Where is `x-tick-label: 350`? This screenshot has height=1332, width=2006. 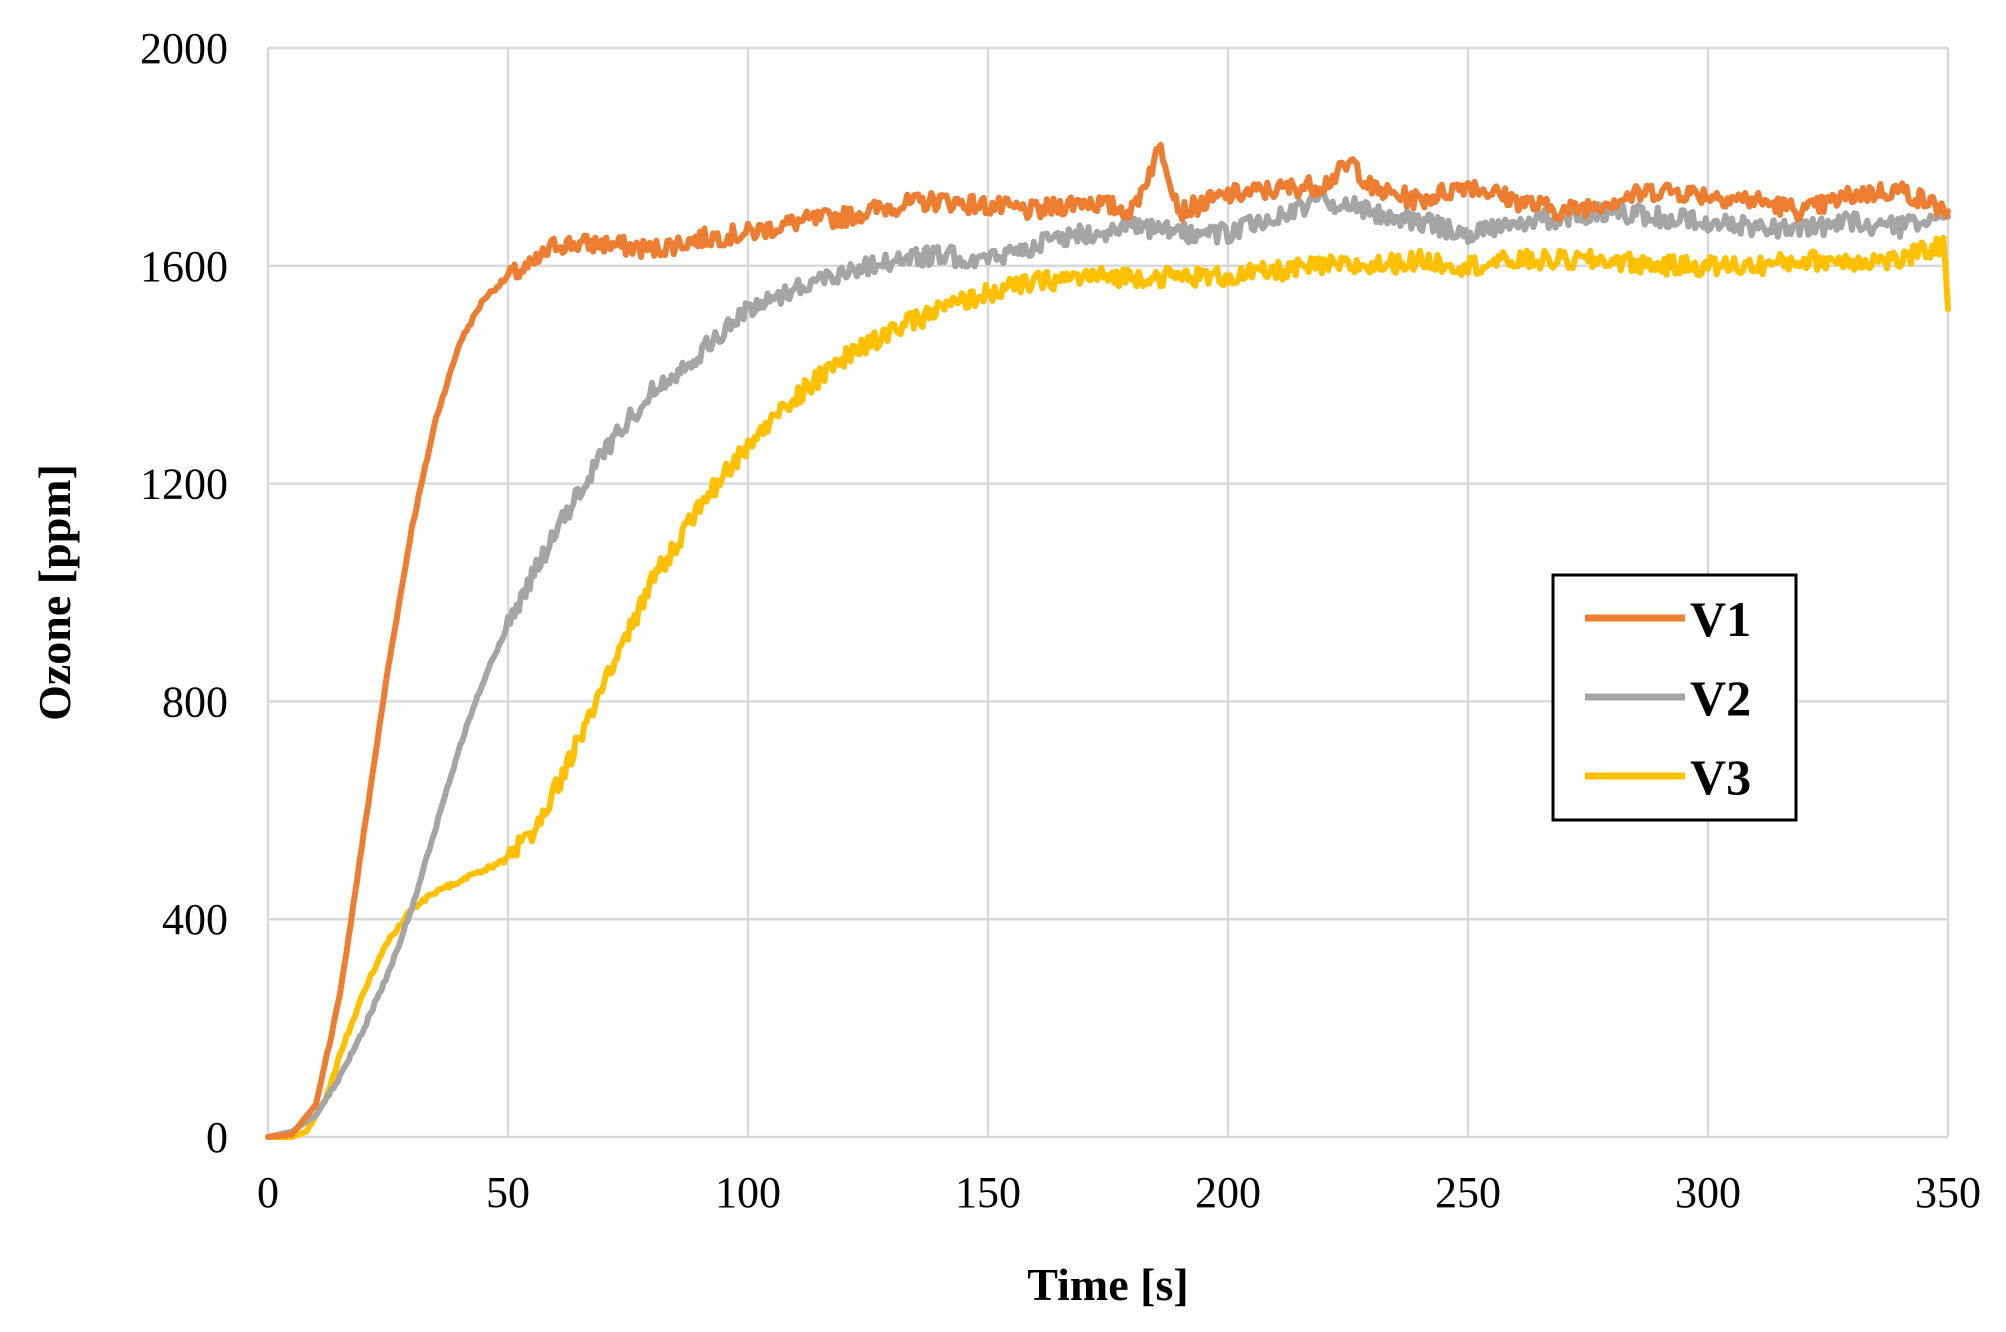 x-tick-label: 350 is located at coordinates (1948, 1192).